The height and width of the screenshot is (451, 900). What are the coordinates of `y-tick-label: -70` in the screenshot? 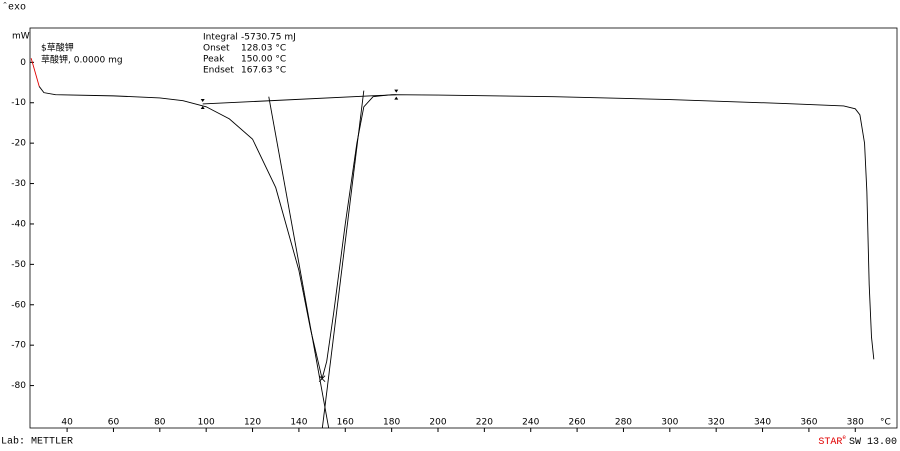 It's located at (18, 346).